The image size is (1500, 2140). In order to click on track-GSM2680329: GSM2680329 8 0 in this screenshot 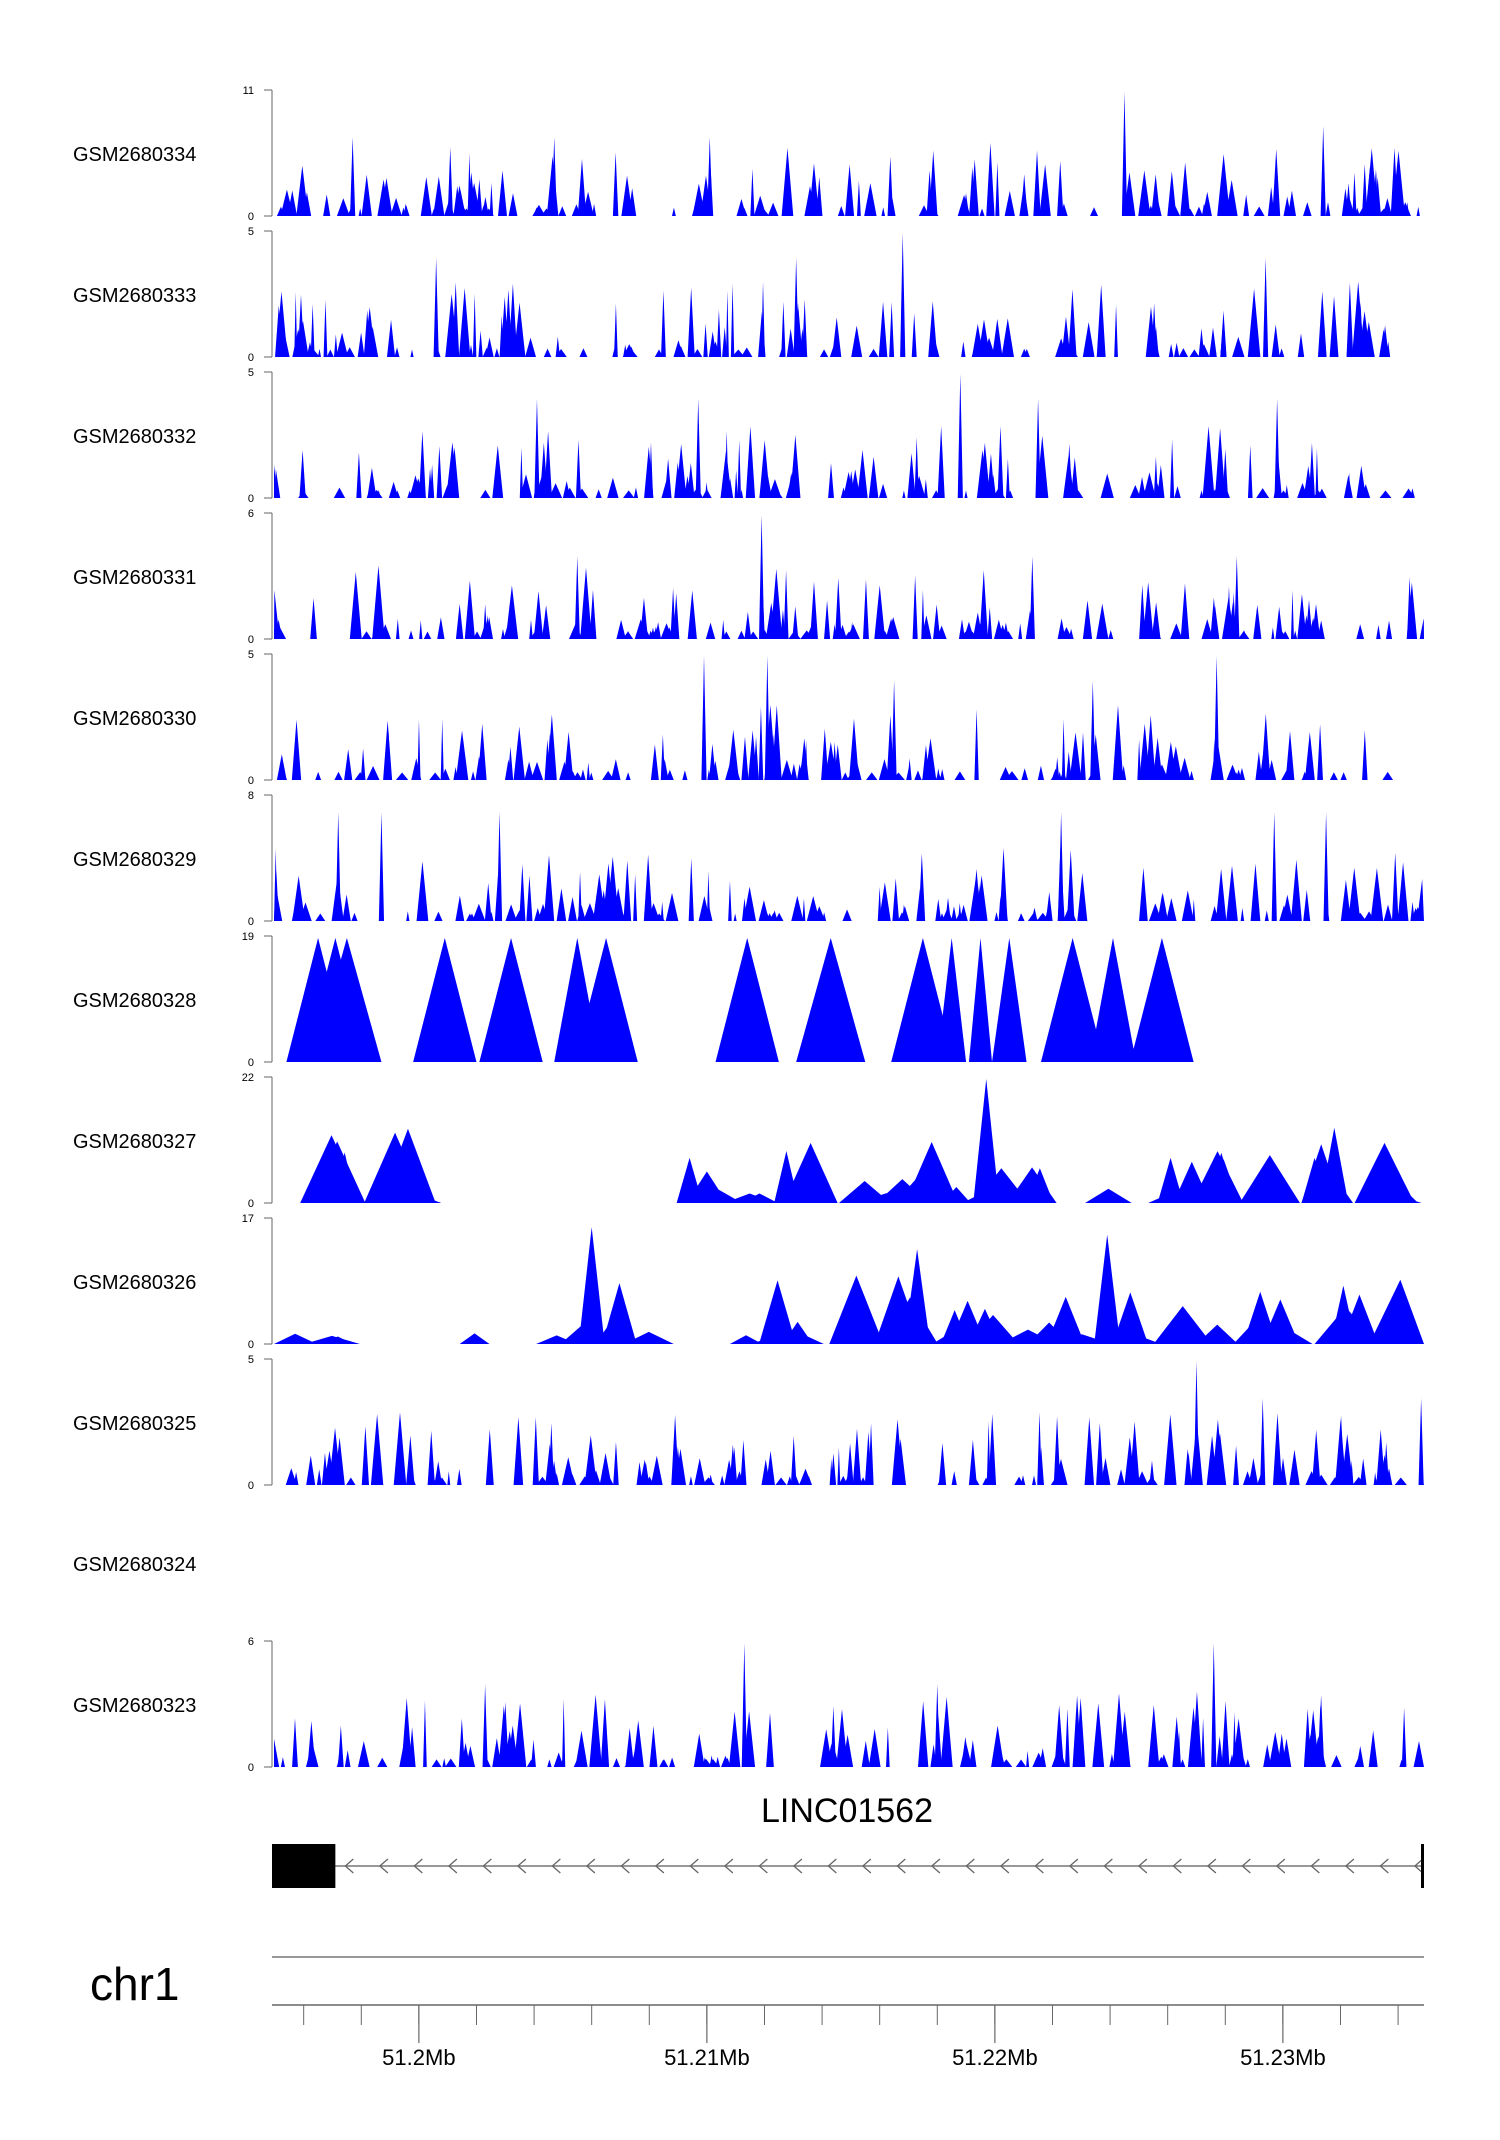, I will do `click(748, 859)`.